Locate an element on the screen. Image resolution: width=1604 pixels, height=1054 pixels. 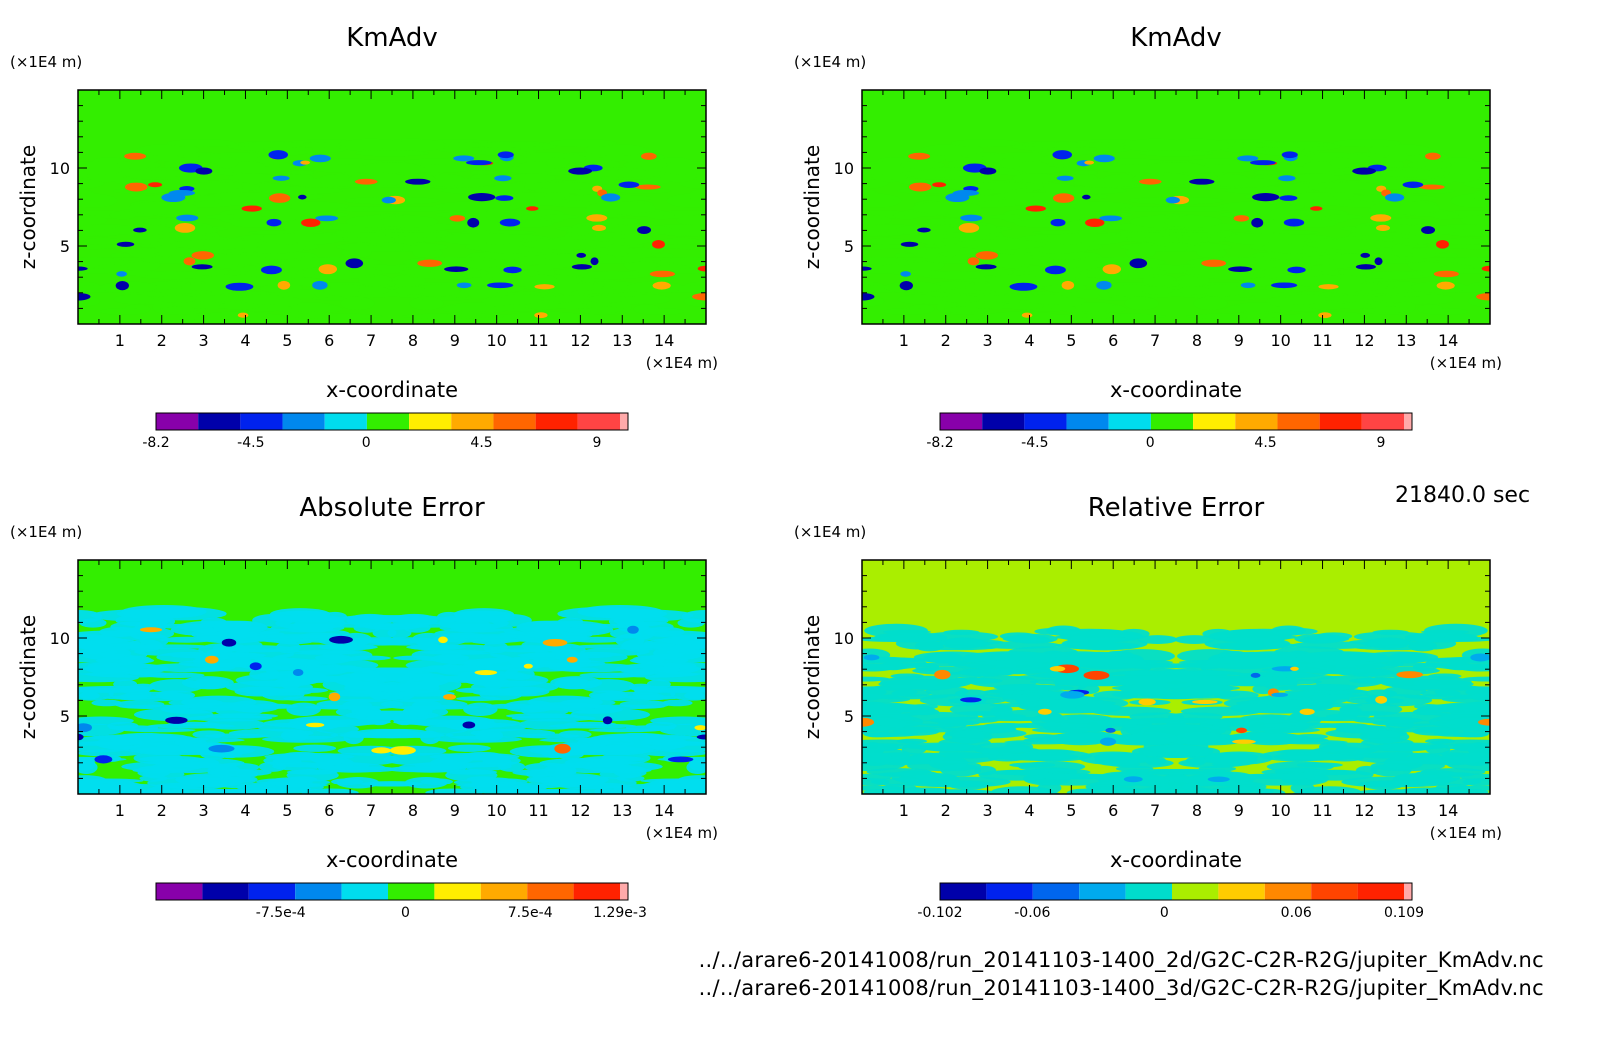
colorbar: -7.5e-4 0 7.5e-4 1.29e-3 is located at coordinates (401, 901).